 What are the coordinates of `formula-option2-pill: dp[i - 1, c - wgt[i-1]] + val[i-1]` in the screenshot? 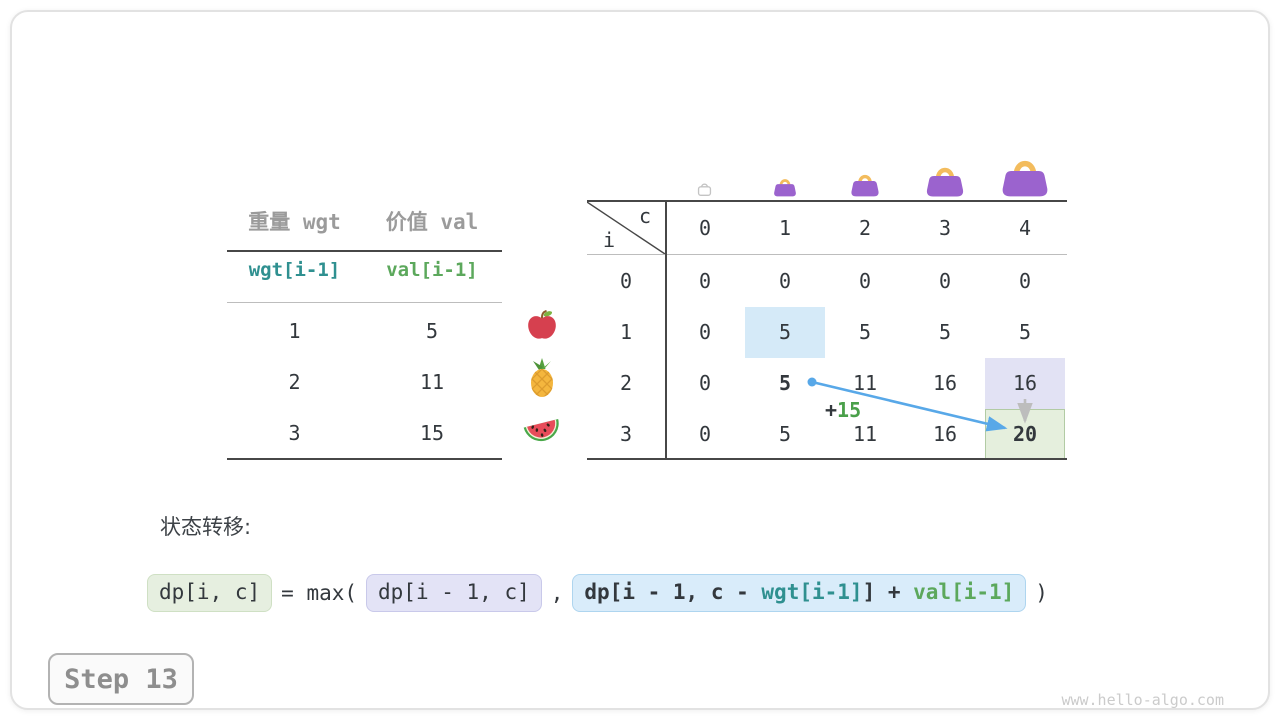 It's located at (799, 593).